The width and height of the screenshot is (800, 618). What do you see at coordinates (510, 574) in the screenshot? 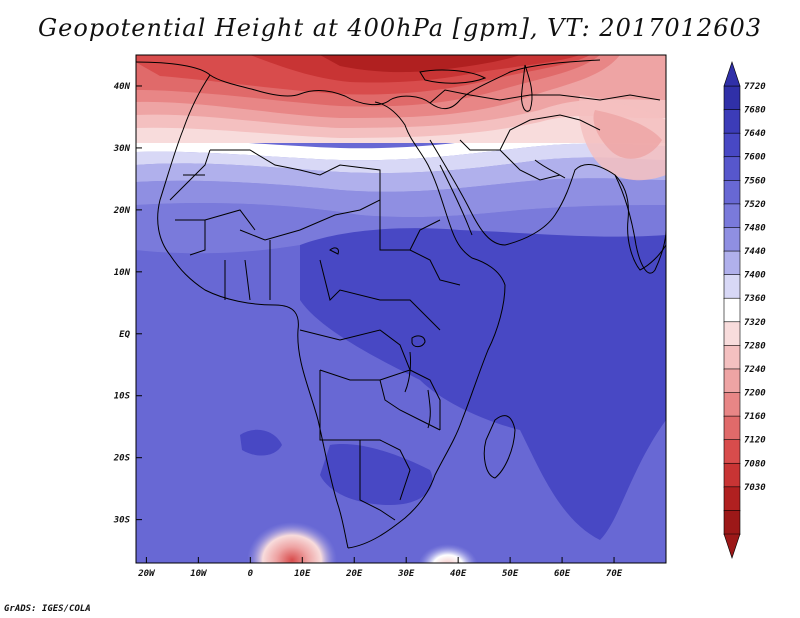
I see `lon-tick-label: 50E` at bounding box center [510, 574].